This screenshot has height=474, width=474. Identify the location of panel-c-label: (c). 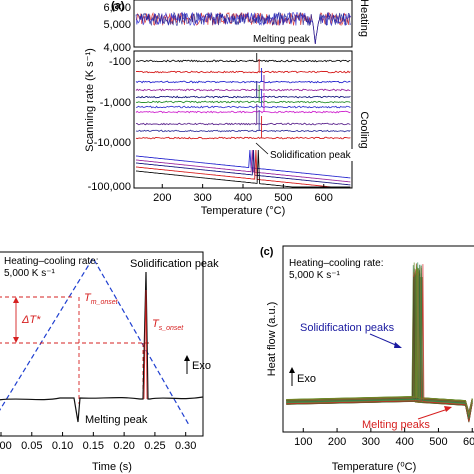
(267, 252).